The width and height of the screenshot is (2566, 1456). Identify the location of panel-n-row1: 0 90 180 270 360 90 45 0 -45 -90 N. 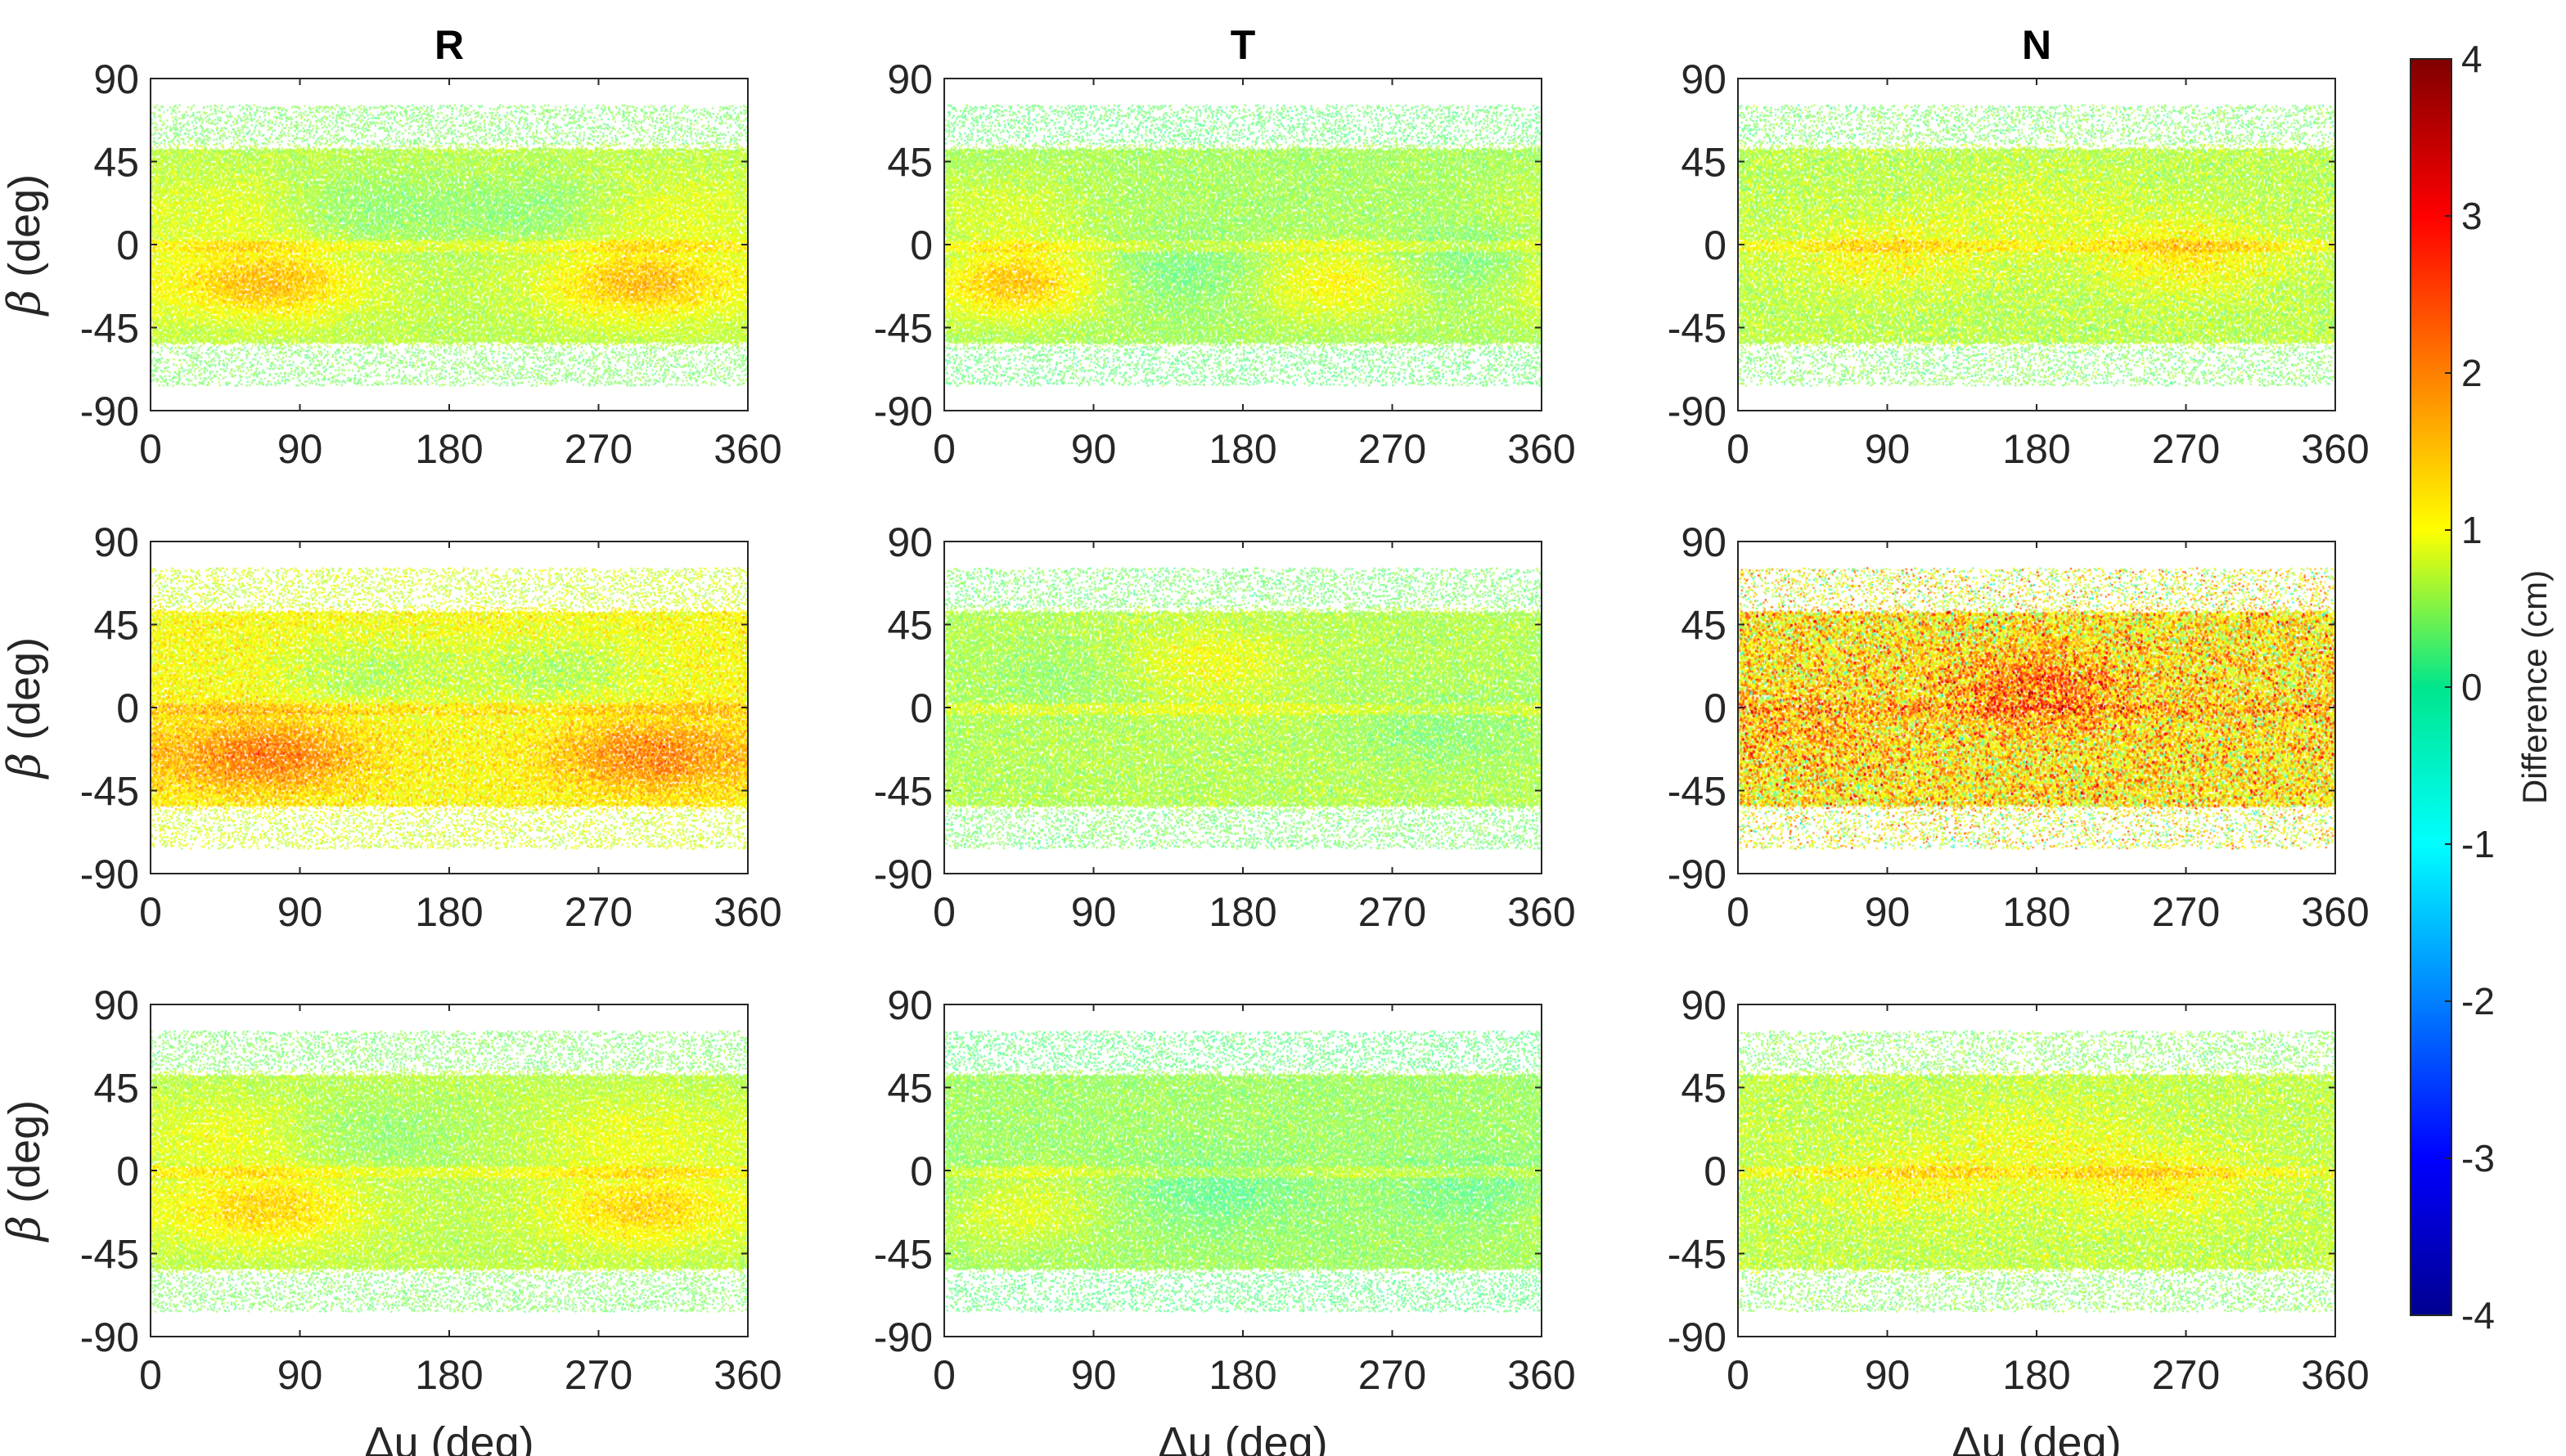
(2019, 247).